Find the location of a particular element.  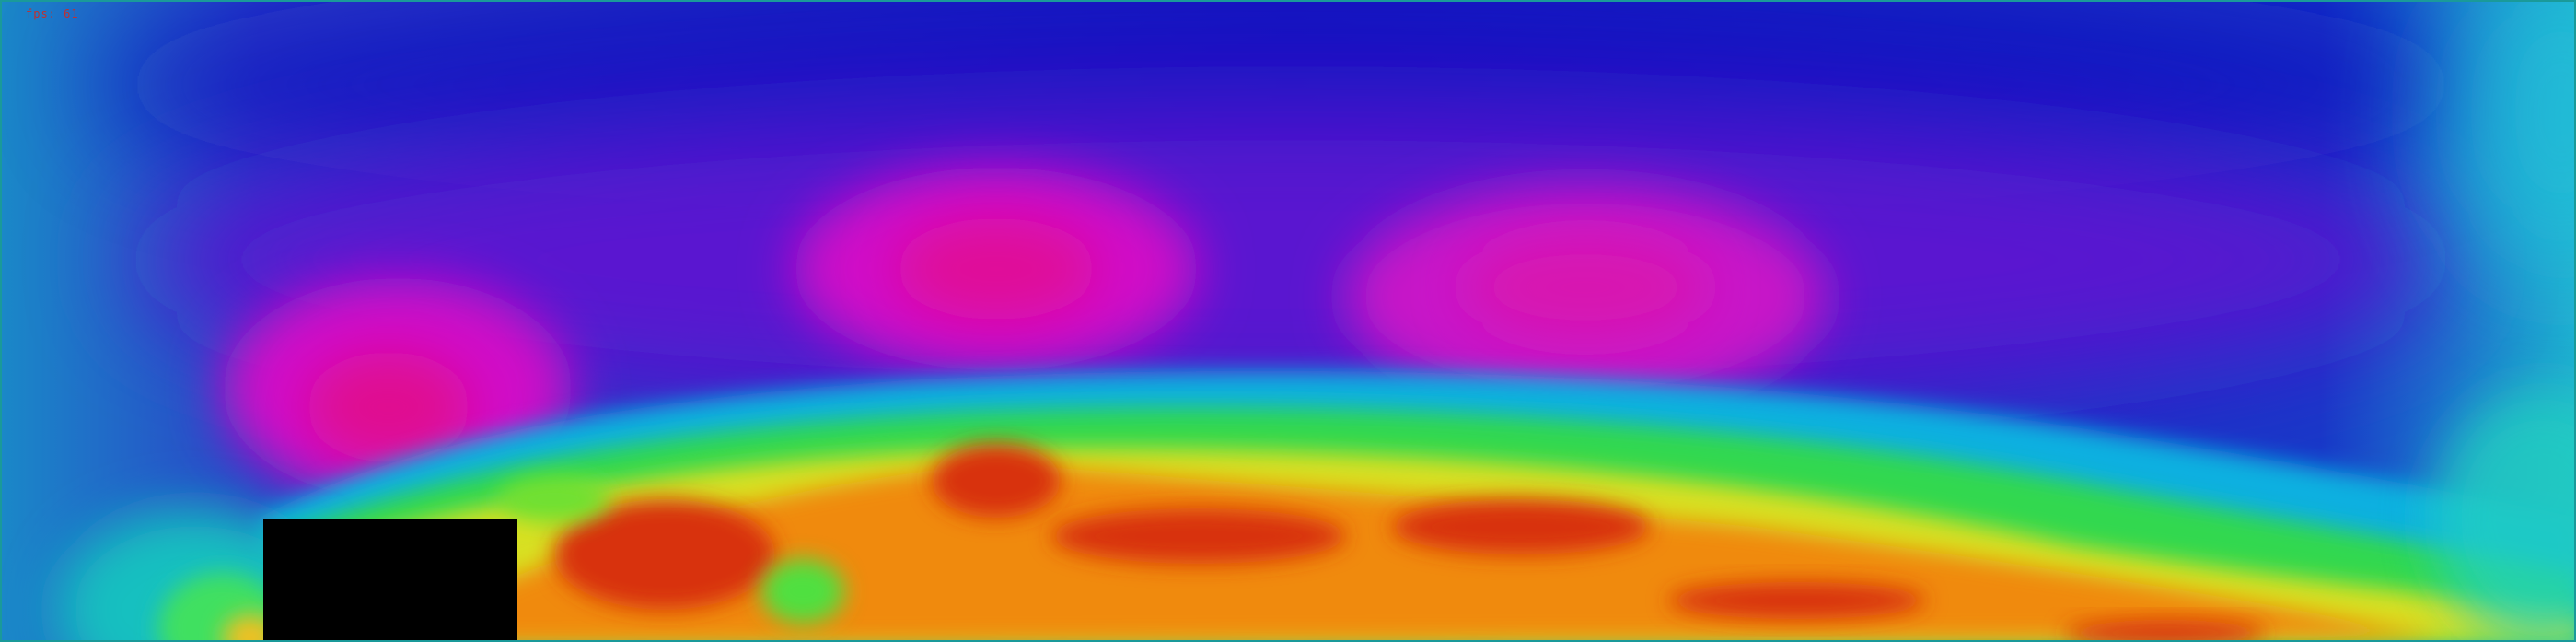

vortex-2-core is located at coordinates (996, 269).